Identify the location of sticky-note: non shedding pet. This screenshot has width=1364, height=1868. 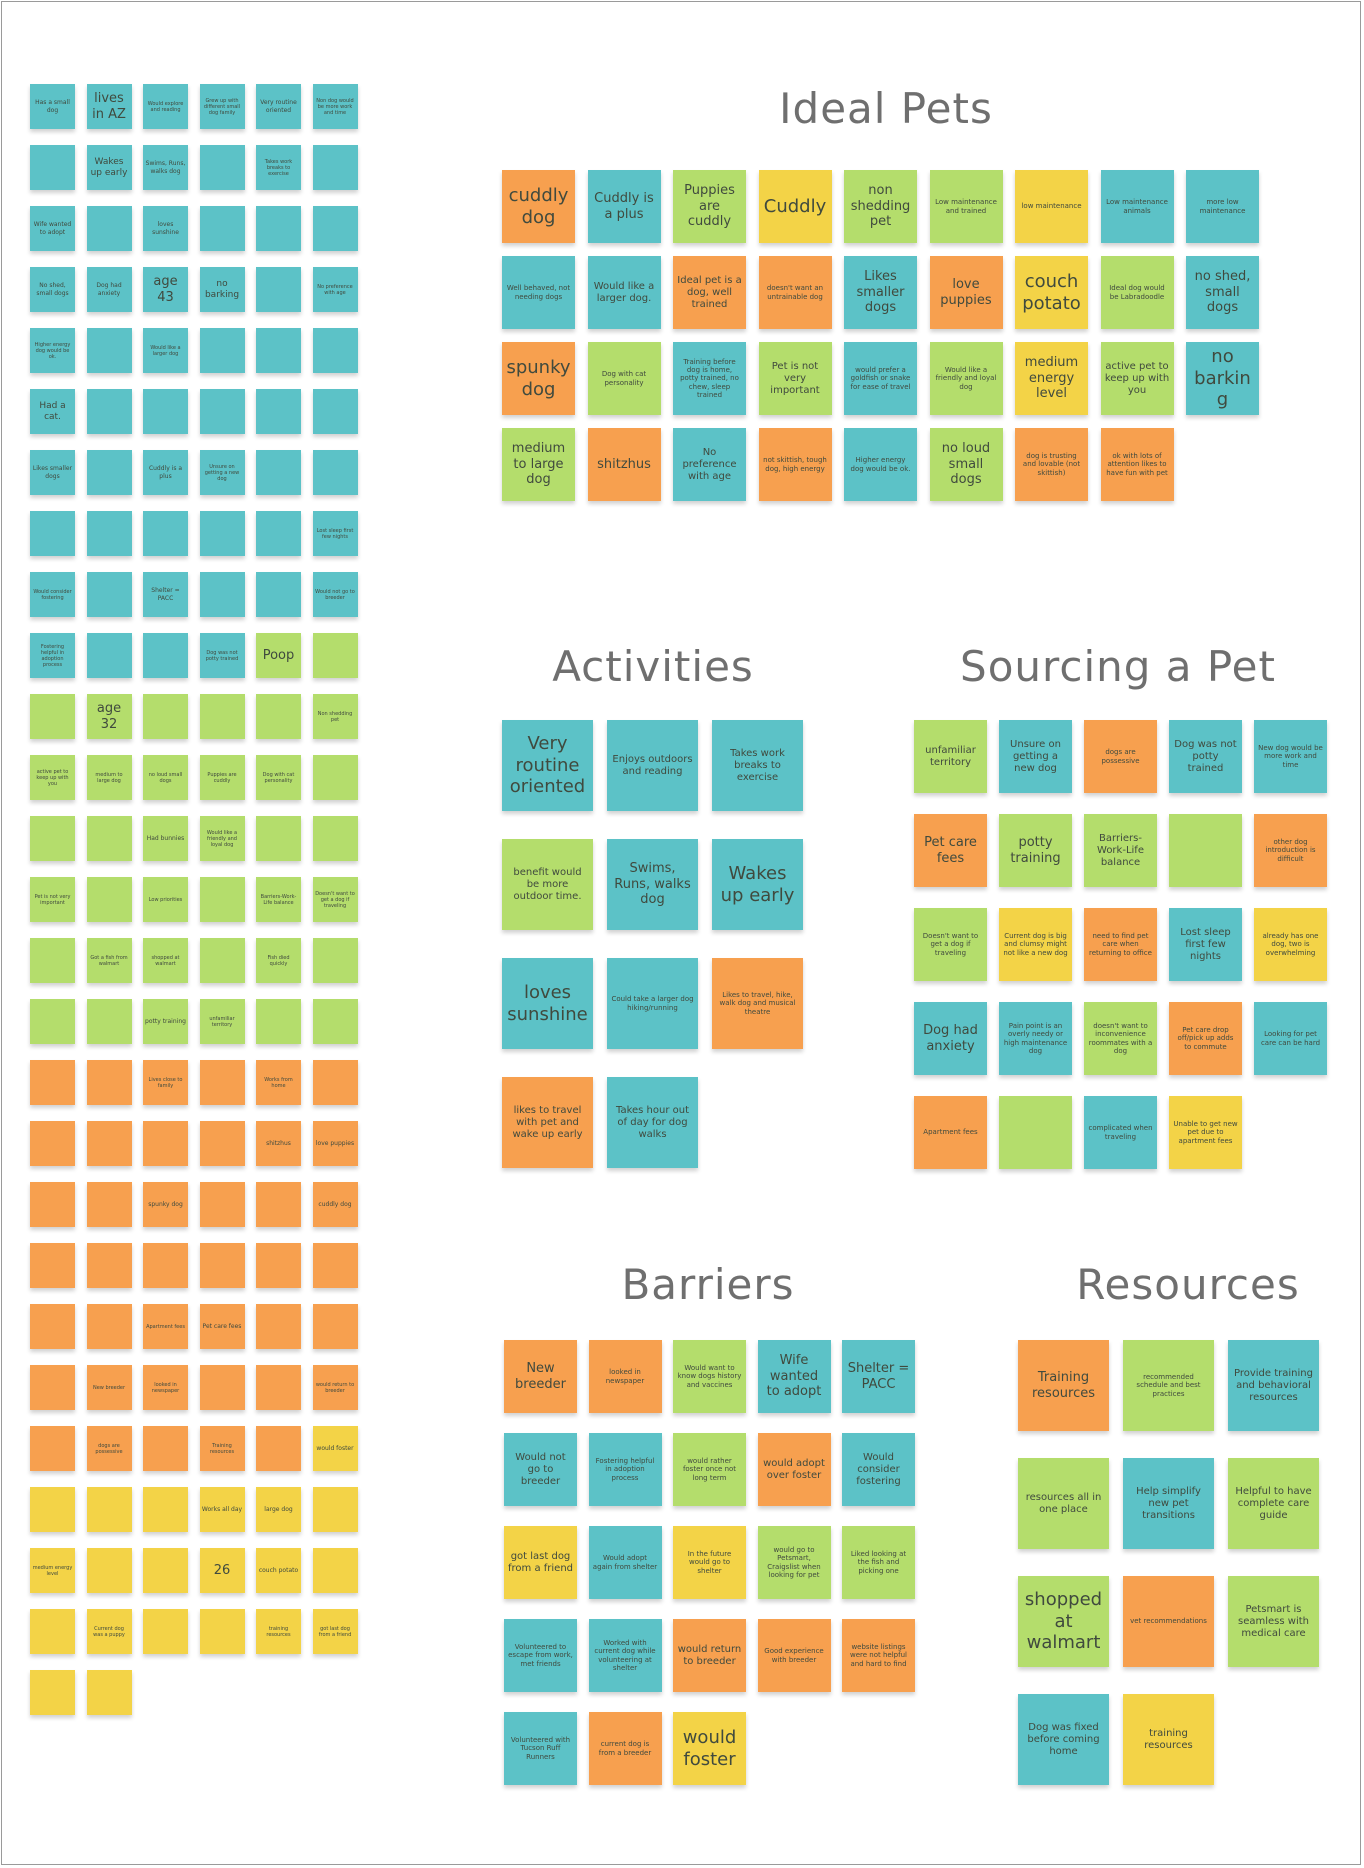
(880, 206).